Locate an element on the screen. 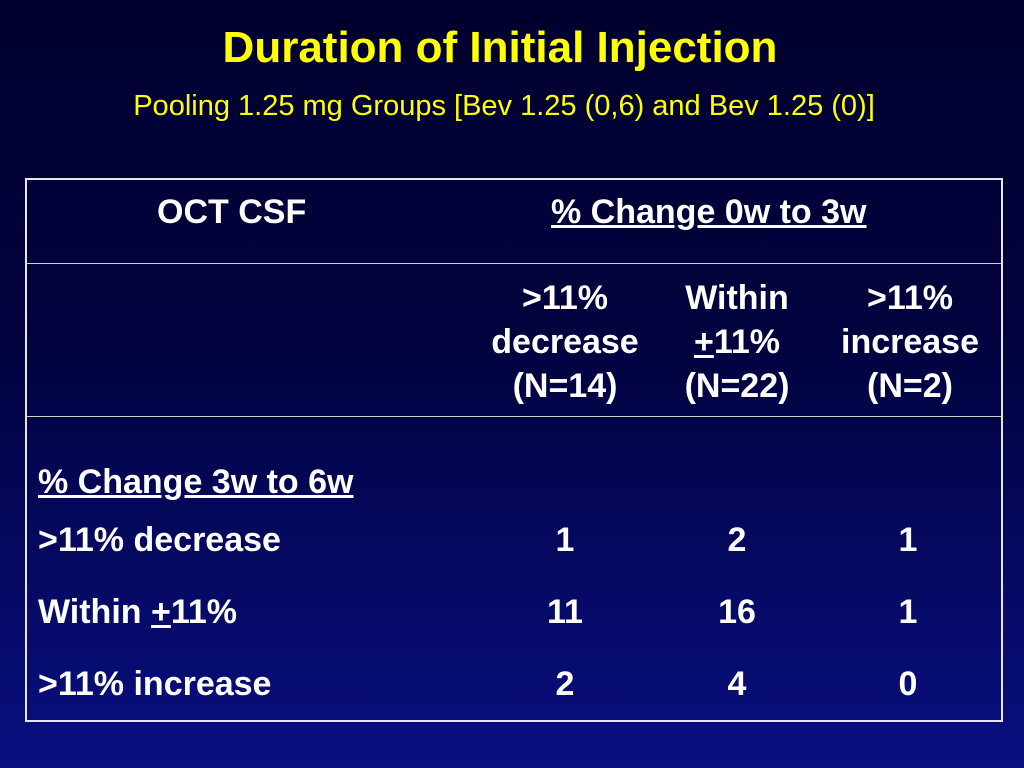  column-header-increase-line1: >11% is located at coordinates (910, 298).